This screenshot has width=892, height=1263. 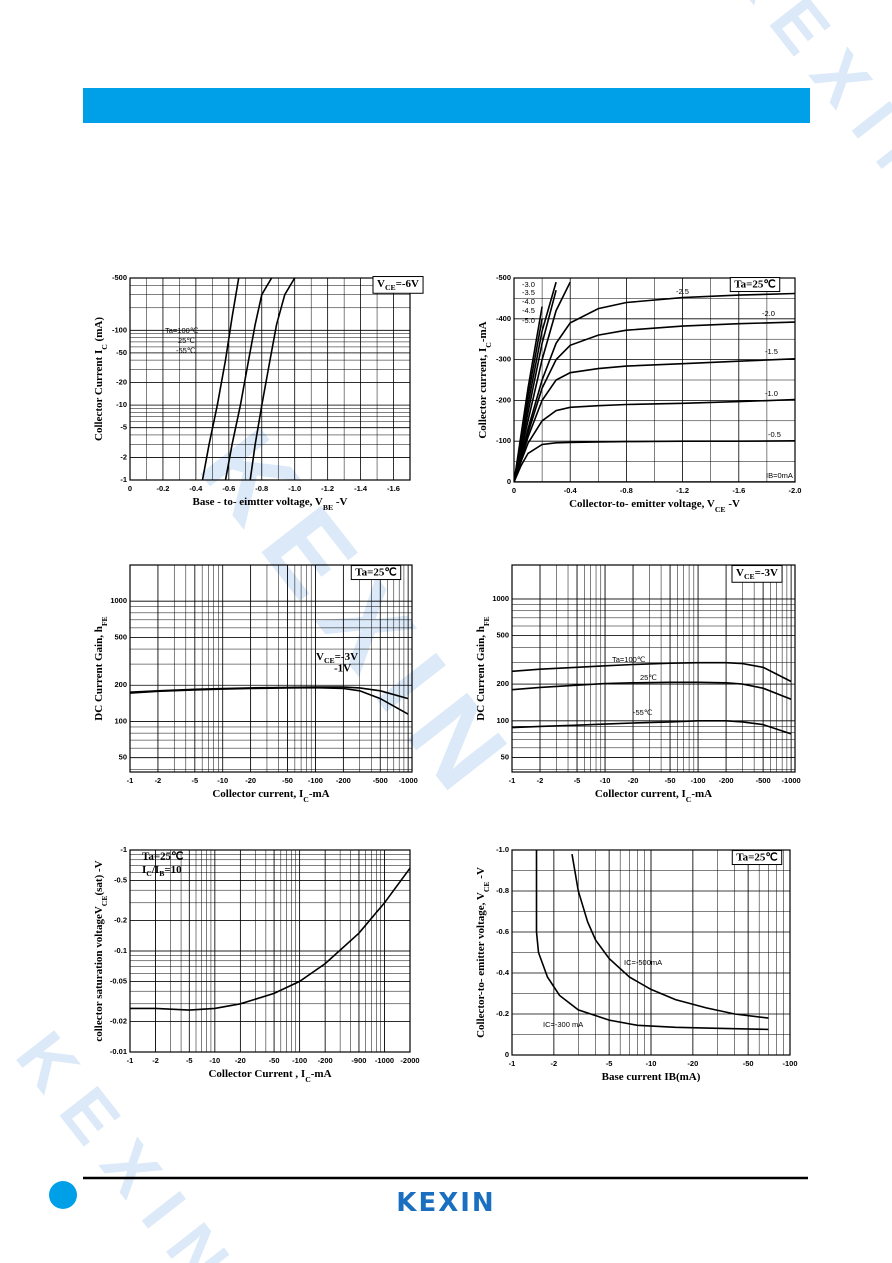 What do you see at coordinates (651, 1077) in the screenshot?
I see `x-axis-label: Base current IB(mA)` at bounding box center [651, 1077].